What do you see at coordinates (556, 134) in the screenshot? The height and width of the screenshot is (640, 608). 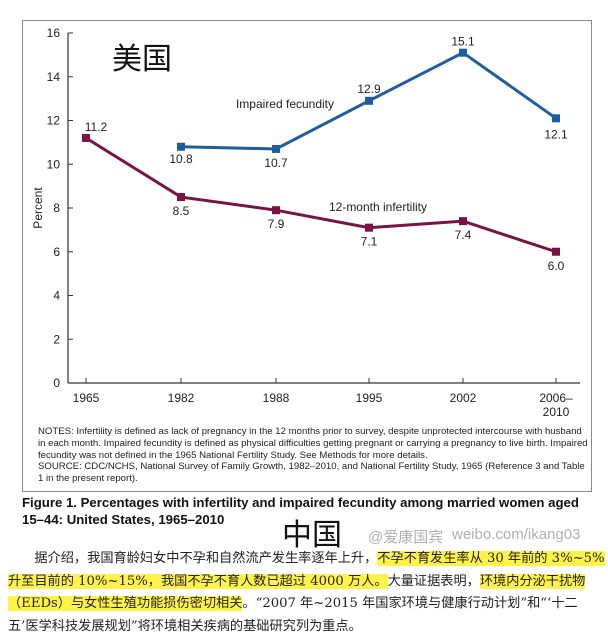 I see `data-label: 12.1` at bounding box center [556, 134].